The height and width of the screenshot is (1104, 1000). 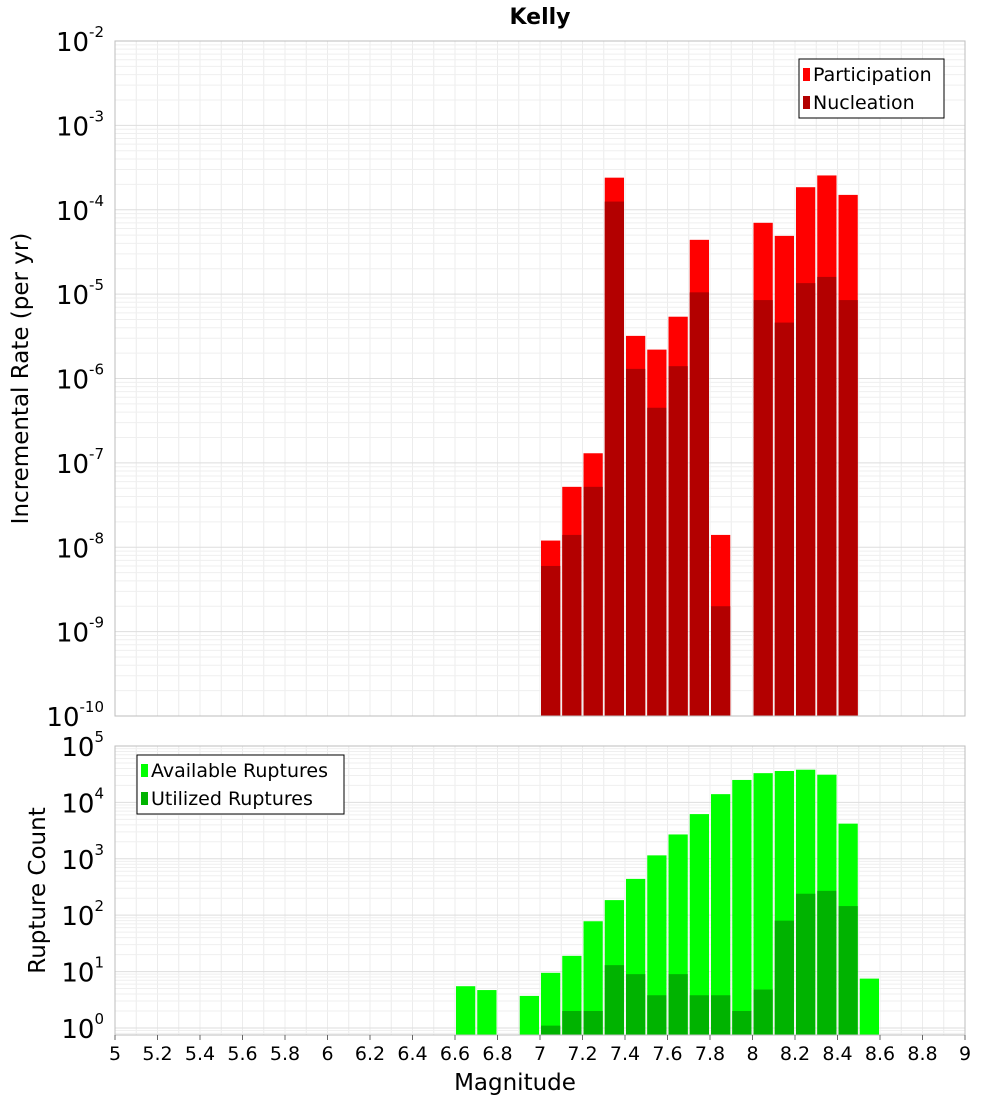 I want to click on x-tick-label: 5, so click(x=115, y=1054).